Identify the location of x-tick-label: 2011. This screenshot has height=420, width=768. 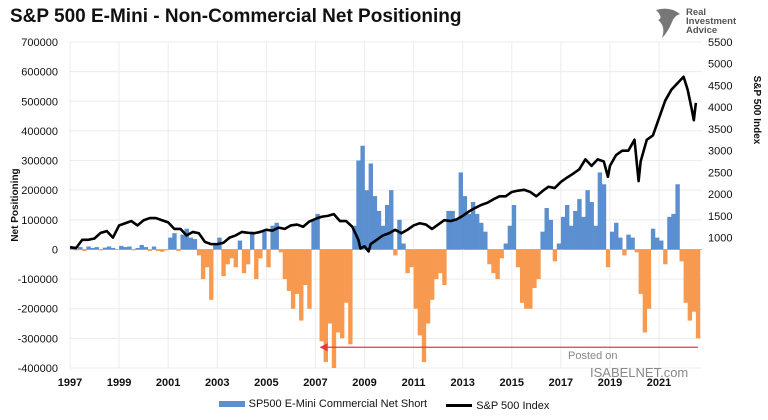
(414, 383).